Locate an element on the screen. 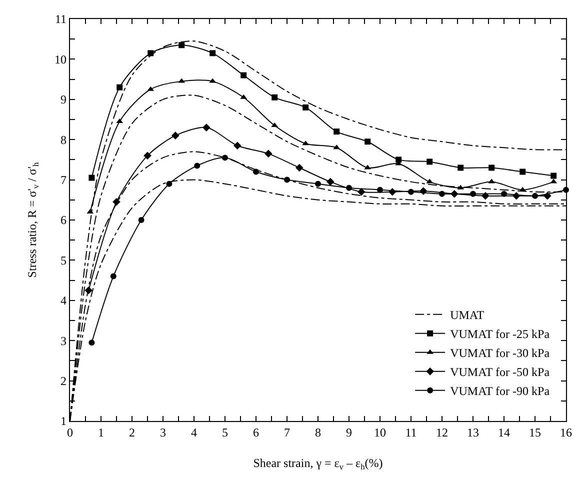 This screenshot has width=584, height=477. x-tick-label: 3 is located at coordinates (163, 433).